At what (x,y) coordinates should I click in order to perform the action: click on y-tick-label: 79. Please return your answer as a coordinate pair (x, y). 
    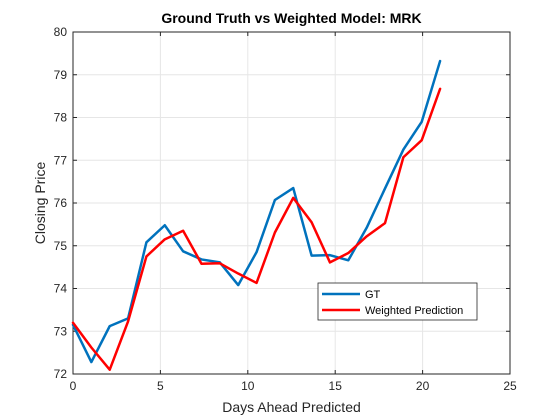
    Looking at the image, I should click on (61, 75).